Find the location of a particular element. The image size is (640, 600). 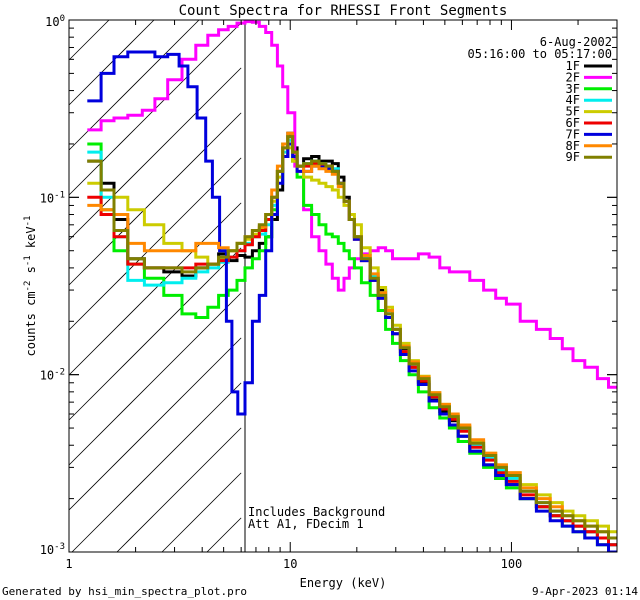

legend-label-3F: 3F is located at coordinates (573, 89).